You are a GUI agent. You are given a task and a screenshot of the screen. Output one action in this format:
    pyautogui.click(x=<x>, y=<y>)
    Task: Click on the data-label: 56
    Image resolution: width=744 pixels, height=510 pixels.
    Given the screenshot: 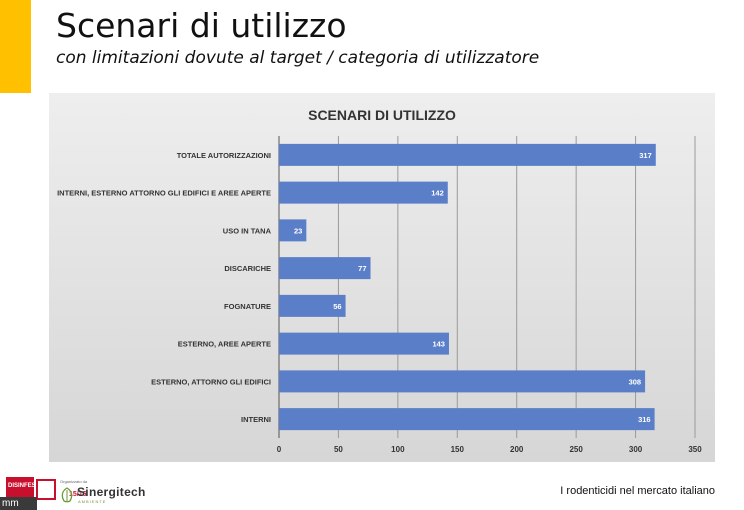 What is the action you would take?
    pyautogui.click(x=337, y=306)
    